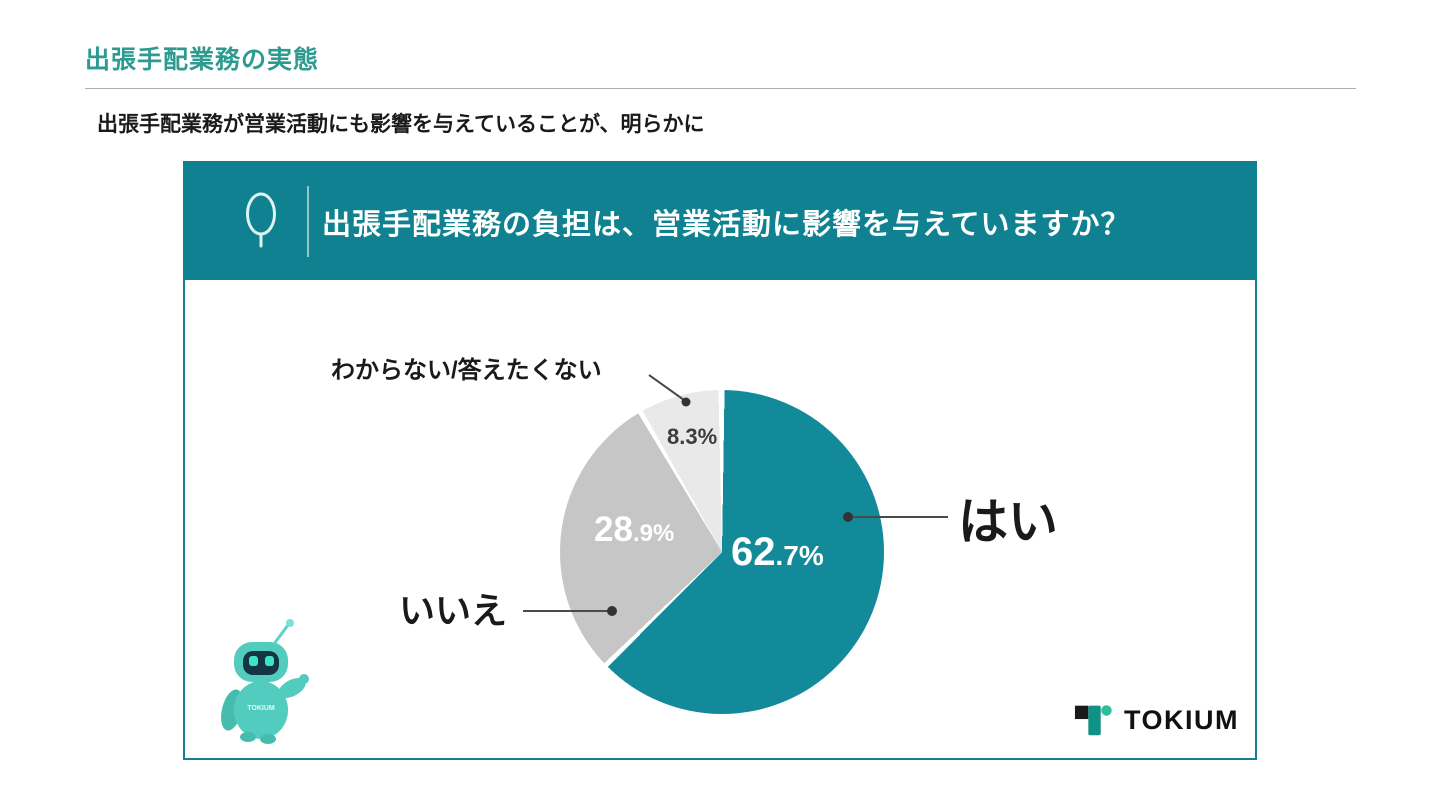 This screenshot has width=1440, height=810. What do you see at coordinates (613, 529) in the screenshot?
I see `pie-value-no-int: 28` at bounding box center [613, 529].